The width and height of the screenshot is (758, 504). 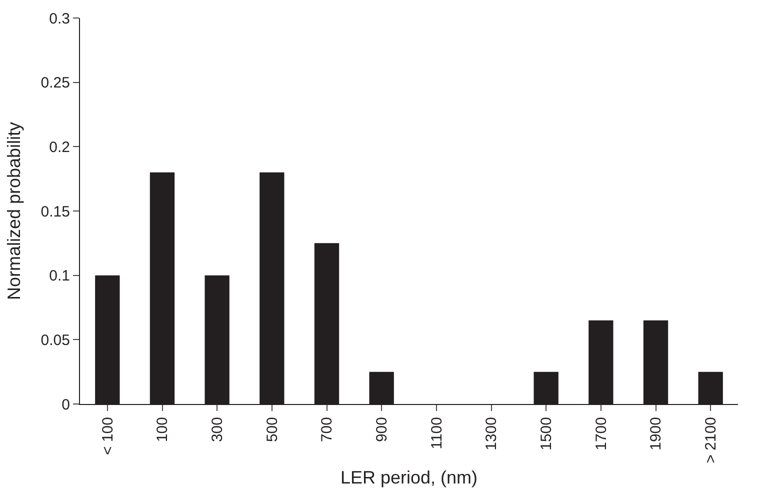 What do you see at coordinates (656, 433) in the screenshot?
I see `x-tick-label: 1900` at bounding box center [656, 433].